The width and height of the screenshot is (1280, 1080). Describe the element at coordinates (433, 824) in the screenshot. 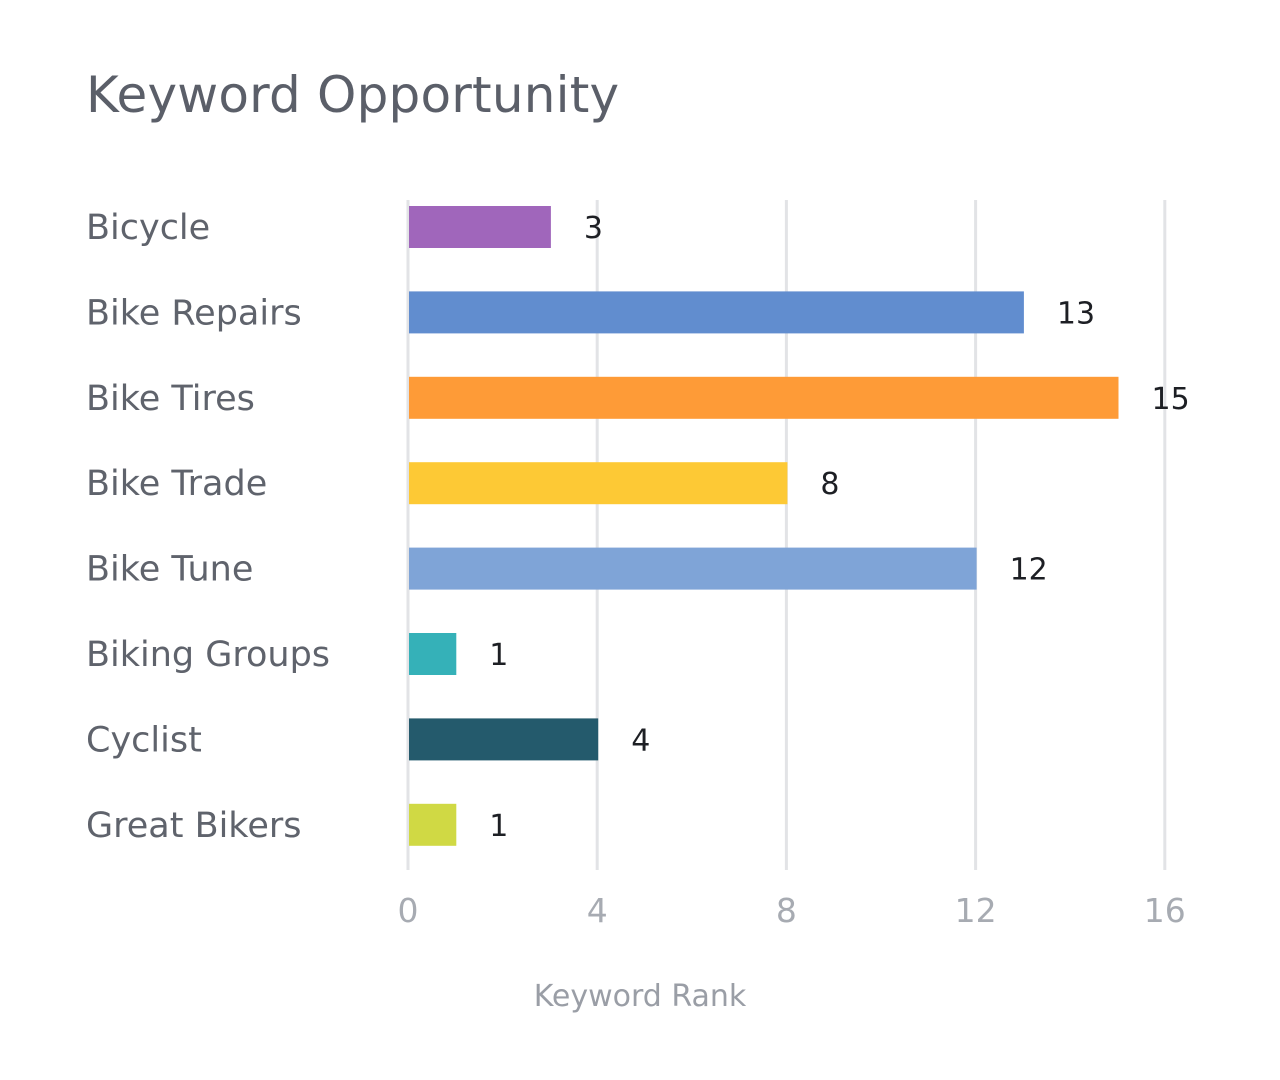

I see `bar-great-bikers` at that location.